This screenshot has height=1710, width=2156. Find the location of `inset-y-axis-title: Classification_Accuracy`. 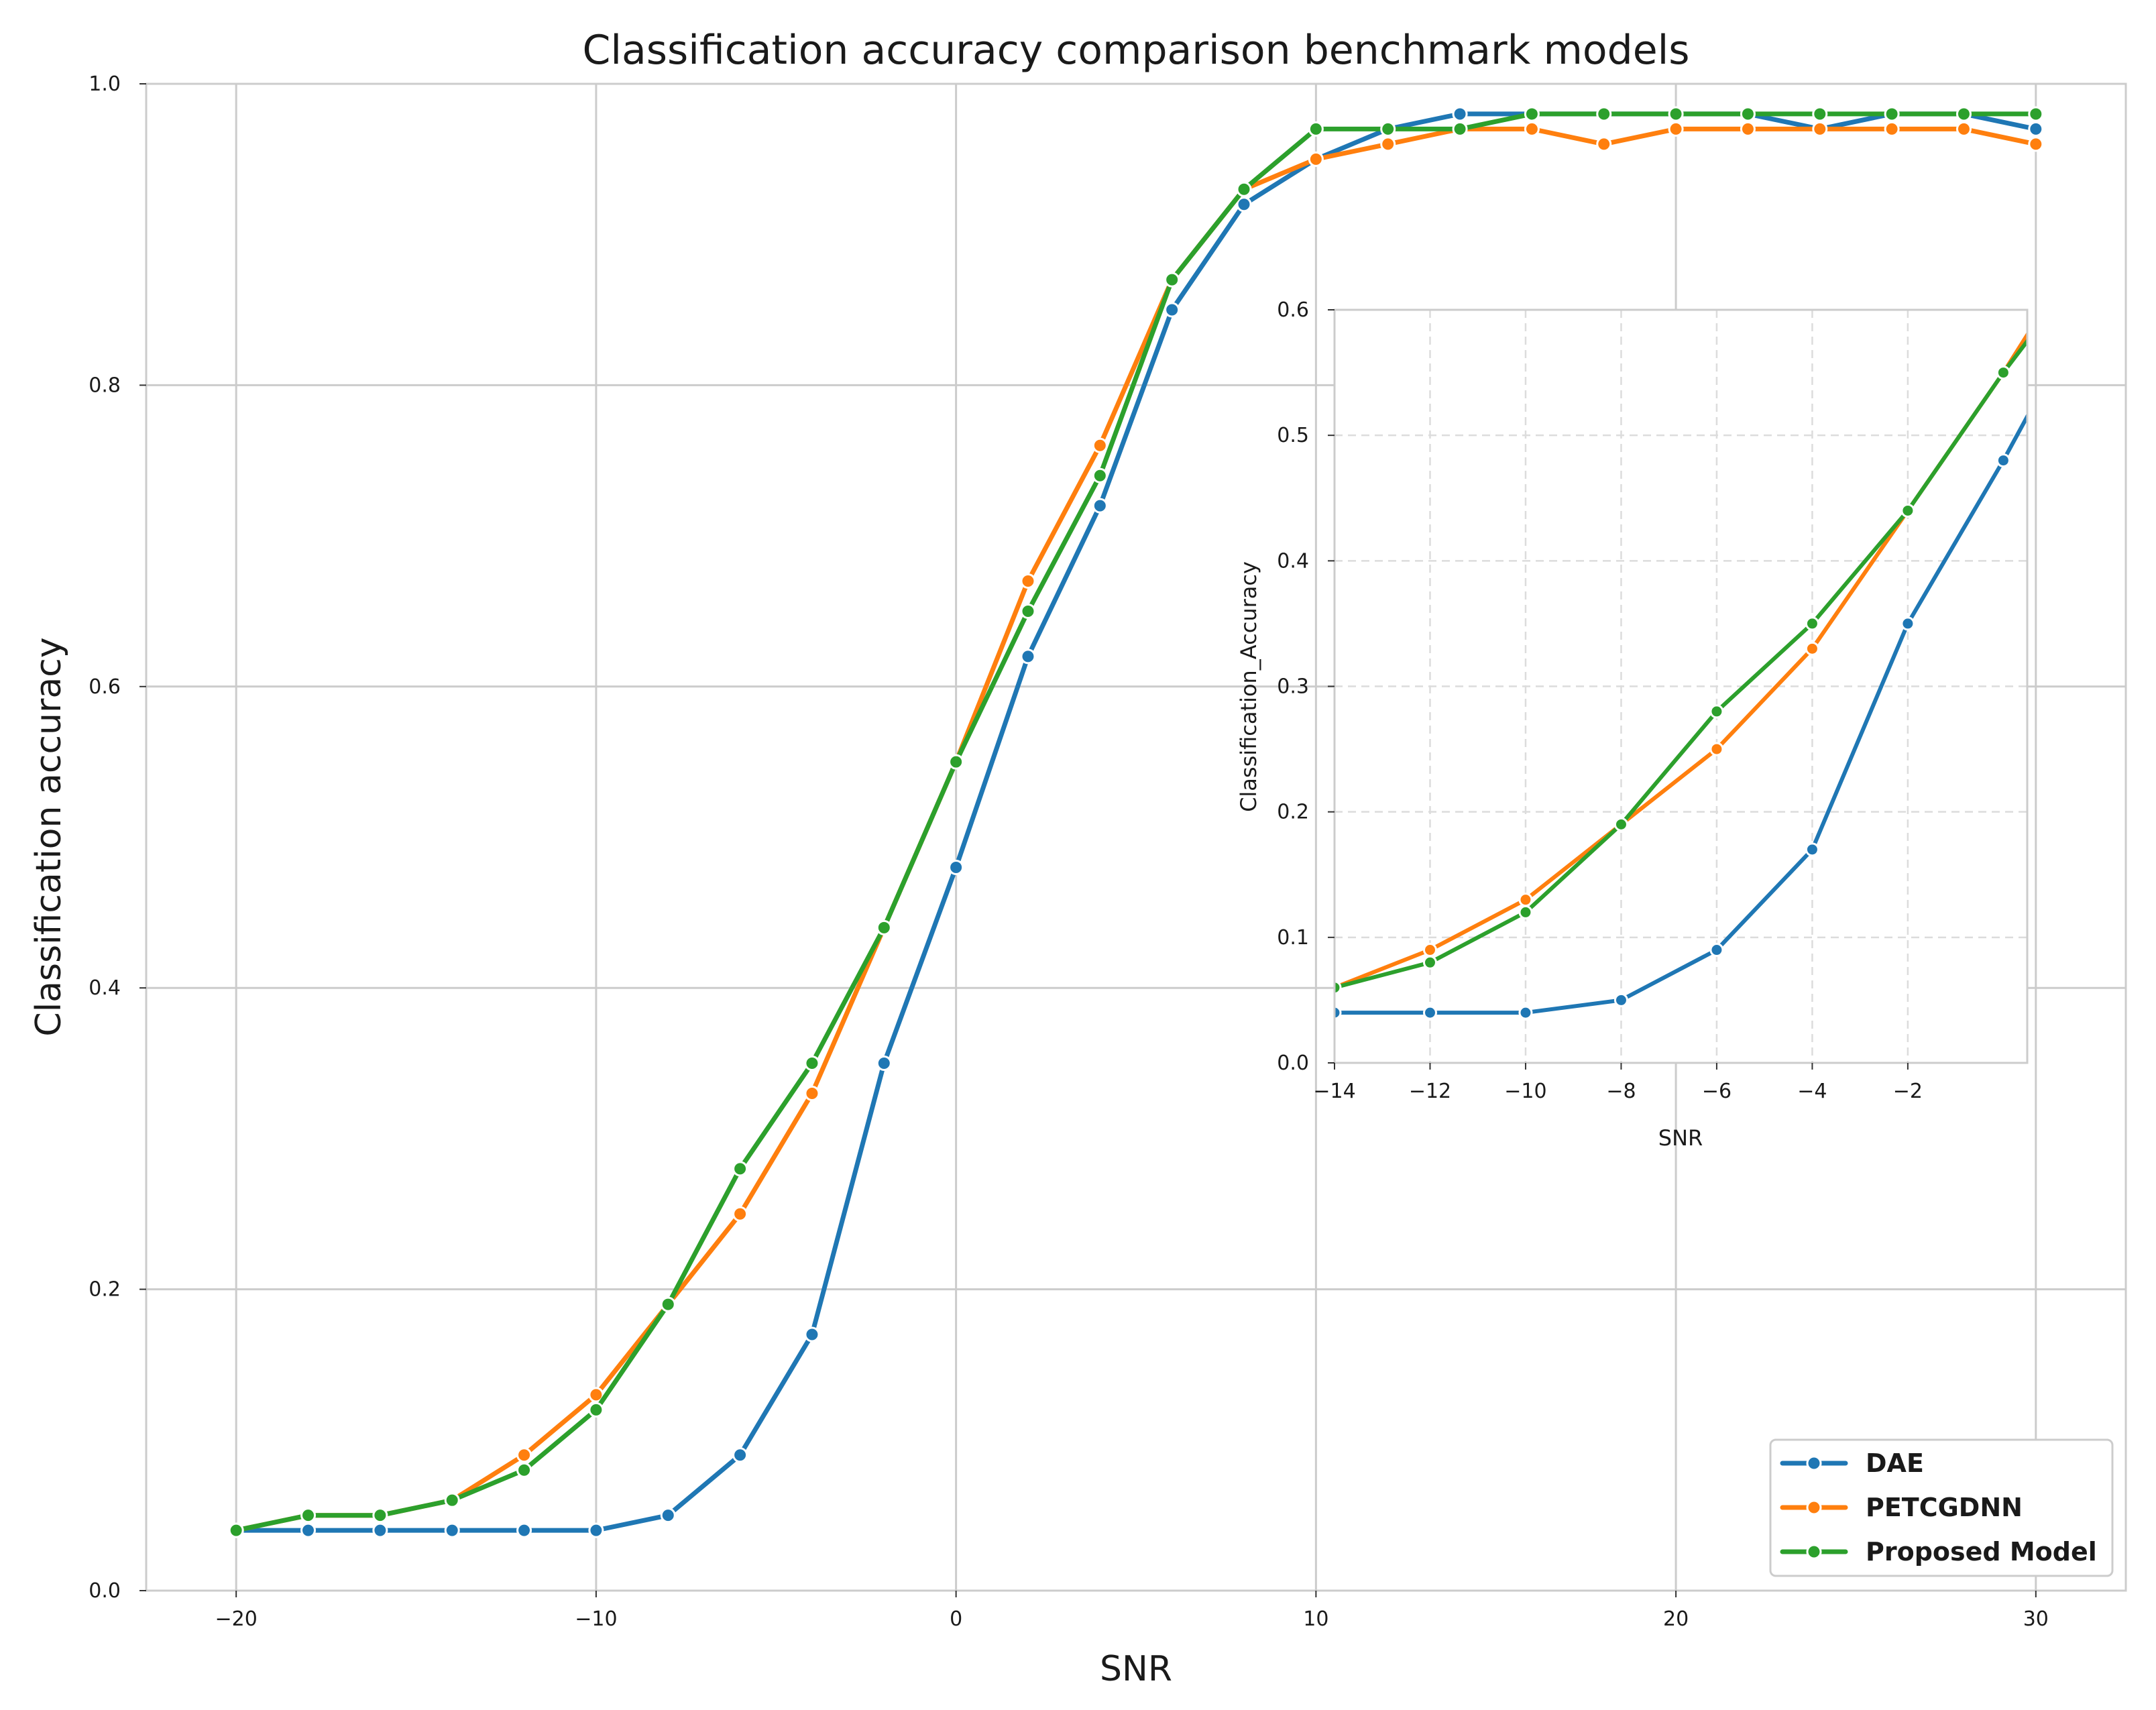

inset-y-axis-title: Classification_Accuracy is located at coordinates (1248, 686).